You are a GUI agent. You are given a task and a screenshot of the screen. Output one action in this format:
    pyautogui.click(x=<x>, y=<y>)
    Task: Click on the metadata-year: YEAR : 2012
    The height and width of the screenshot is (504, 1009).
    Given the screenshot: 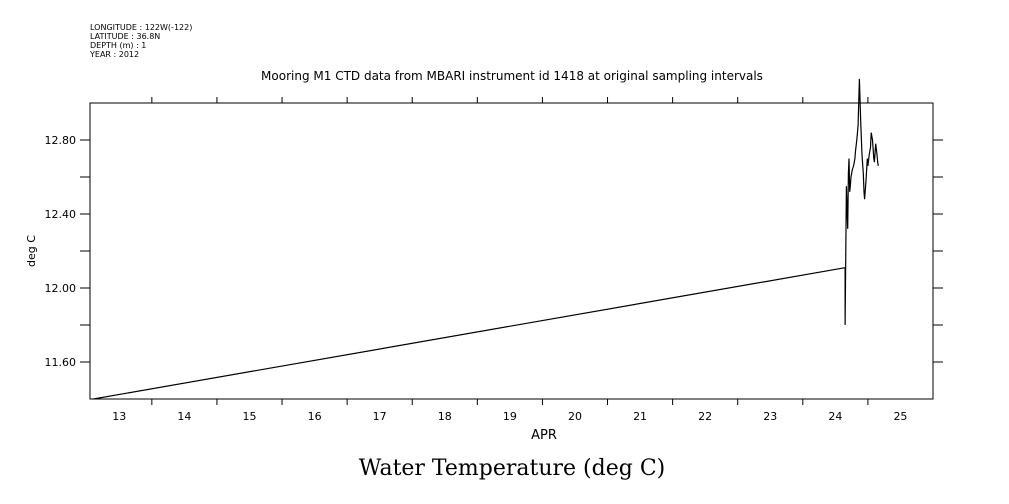 What is the action you would take?
    pyautogui.click(x=114, y=54)
    